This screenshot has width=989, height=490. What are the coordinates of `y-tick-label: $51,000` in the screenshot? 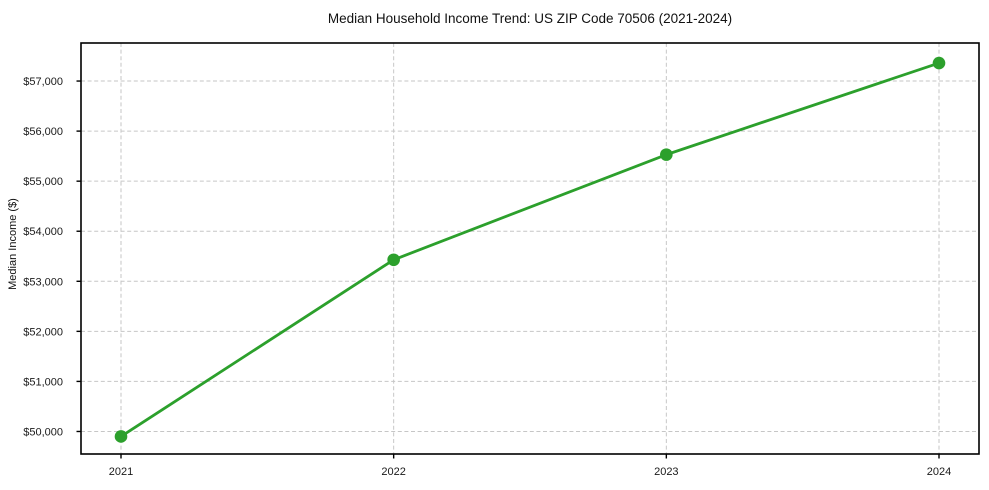 It's located at (43, 382).